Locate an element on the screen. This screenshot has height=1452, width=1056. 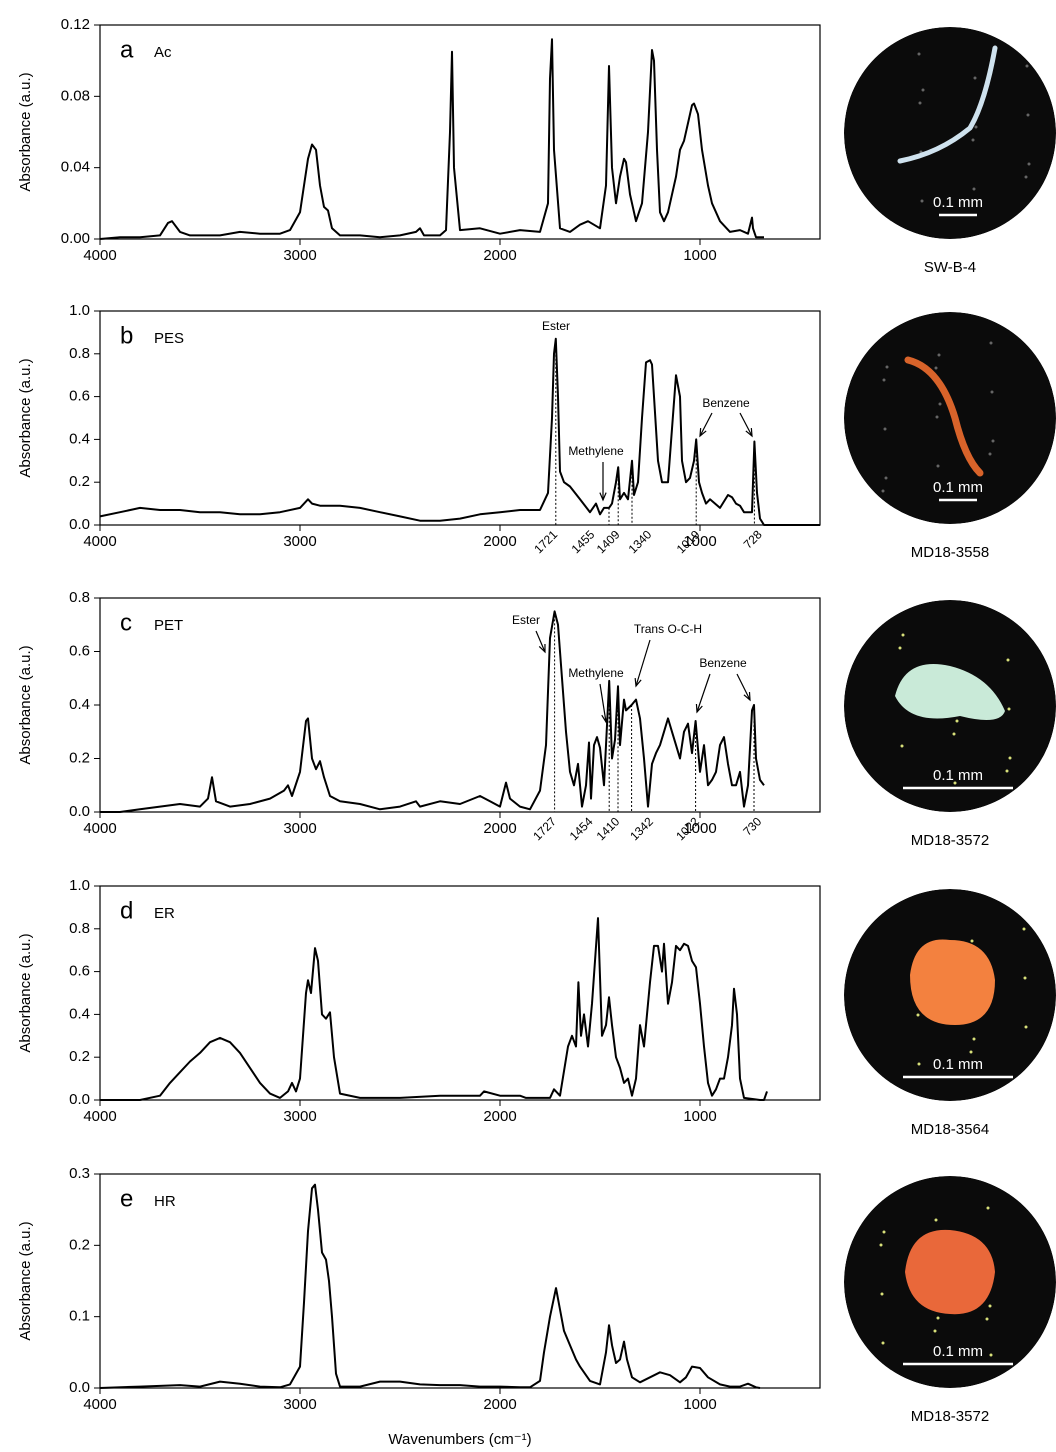
panel-name: Ac is located at coordinates (163, 52).